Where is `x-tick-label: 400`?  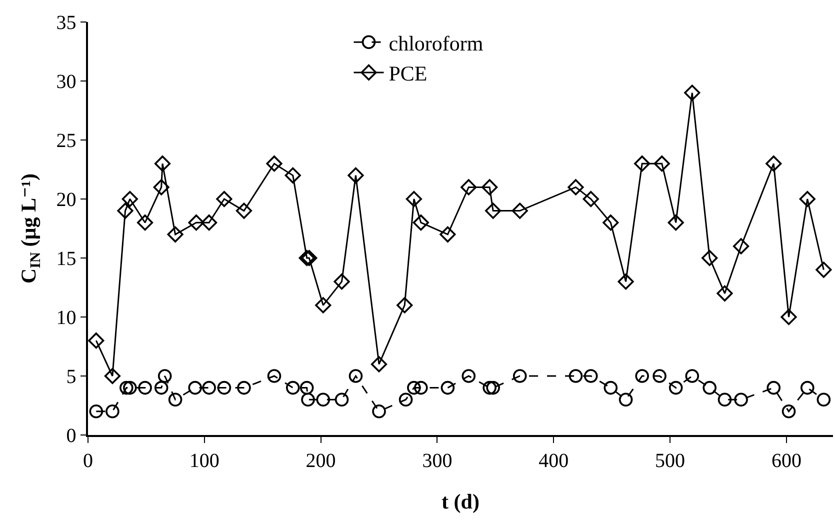 x-tick-label: 400 is located at coordinates (553, 461).